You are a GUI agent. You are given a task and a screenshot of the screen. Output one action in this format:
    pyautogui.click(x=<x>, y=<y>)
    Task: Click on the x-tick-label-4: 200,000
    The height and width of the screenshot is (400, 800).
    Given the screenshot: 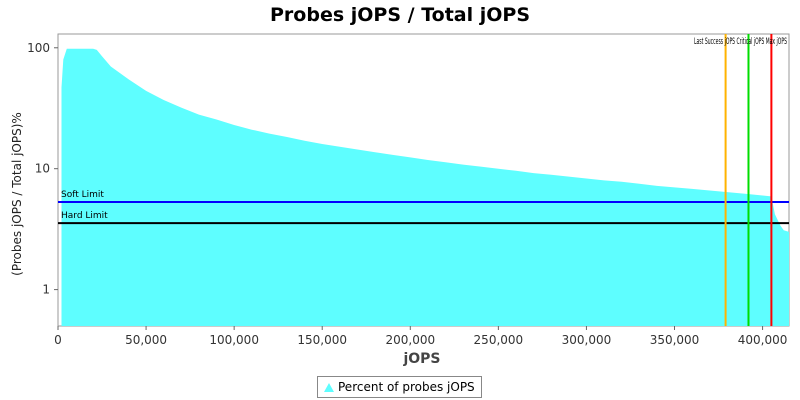 What is the action you would take?
    pyautogui.click(x=410, y=340)
    